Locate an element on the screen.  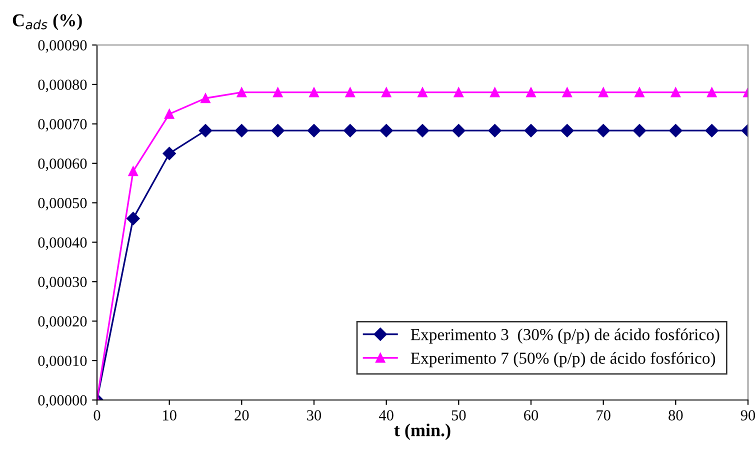
x-tick-label: 10 is located at coordinates (169, 415).